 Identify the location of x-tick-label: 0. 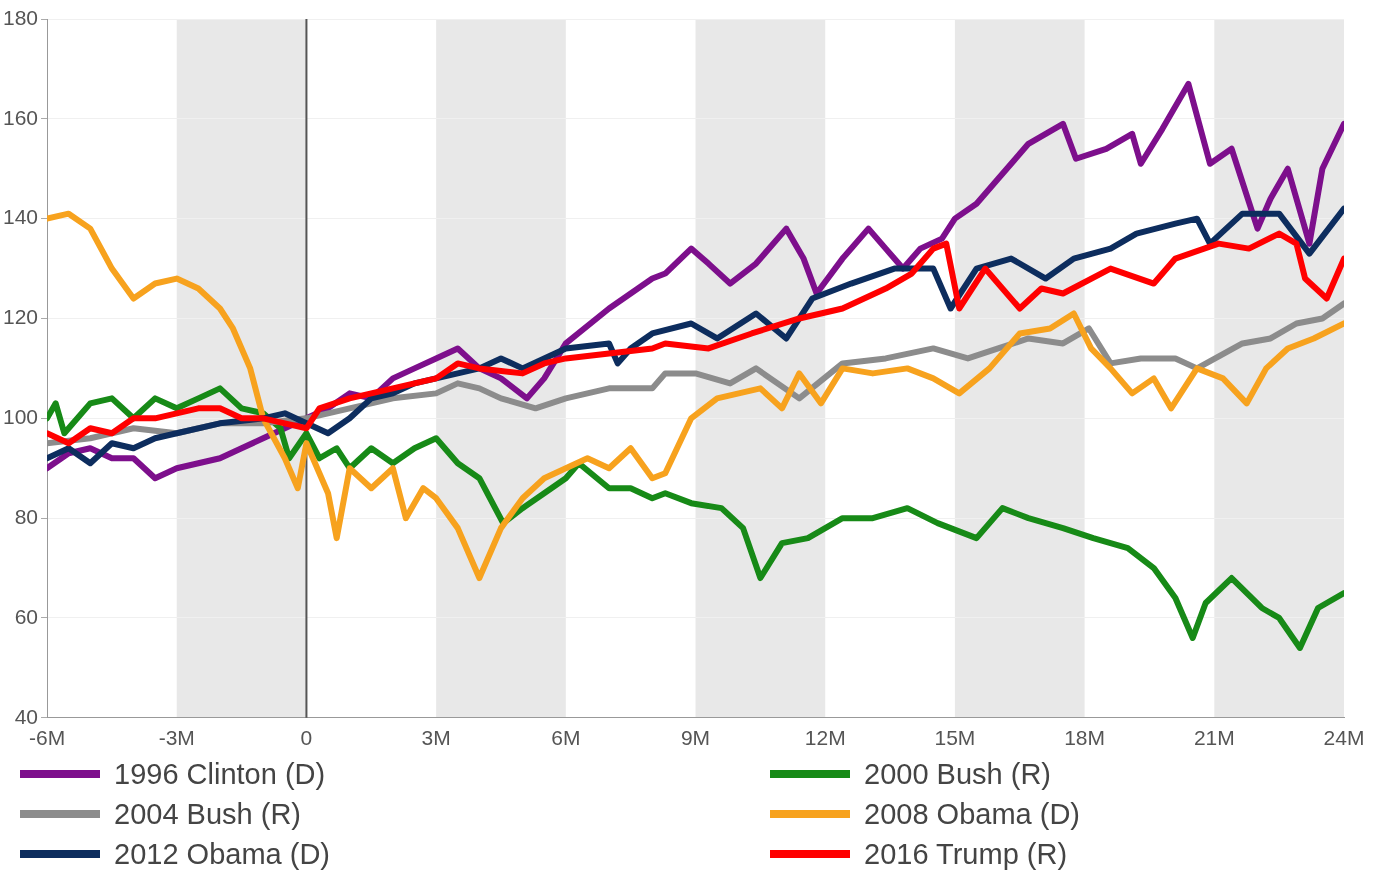
(306, 738).